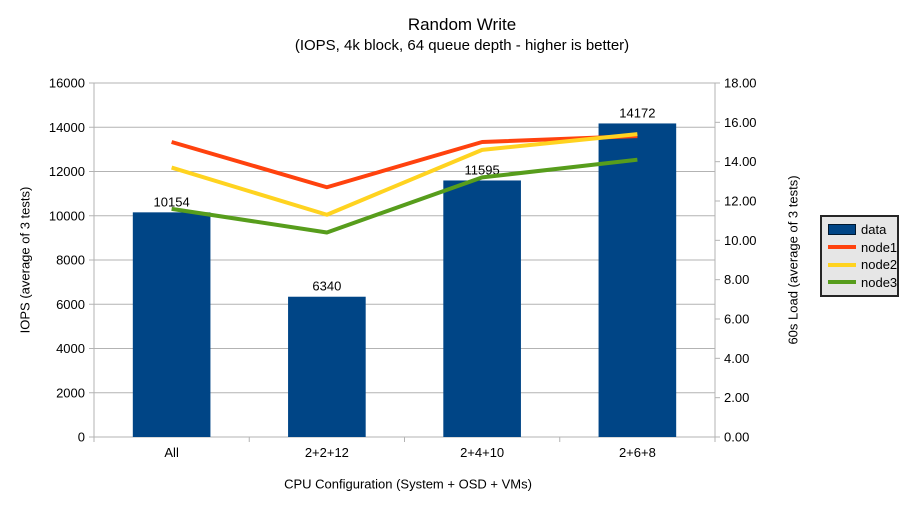 This screenshot has width=907, height=510. What do you see at coordinates (637, 452) in the screenshot?
I see `x-tick-label: 2+6+8` at bounding box center [637, 452].